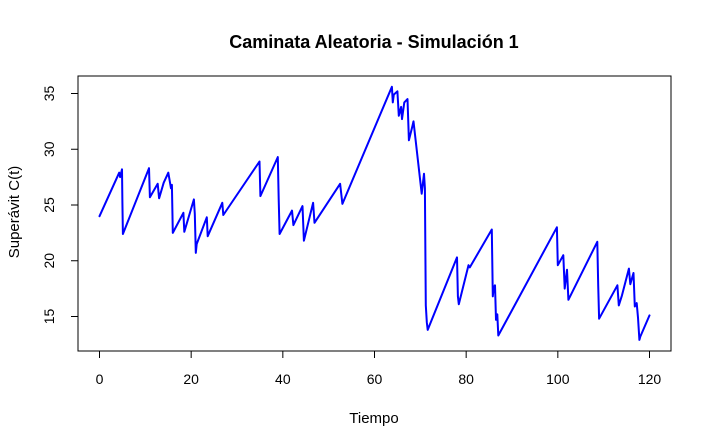 Image resolution: width=712 pixels, height=448 pixels. What do you see at coordinates (191, 379) in the screenshot?
I see `x-tick-label: 20` at bounding box center [191, 379].